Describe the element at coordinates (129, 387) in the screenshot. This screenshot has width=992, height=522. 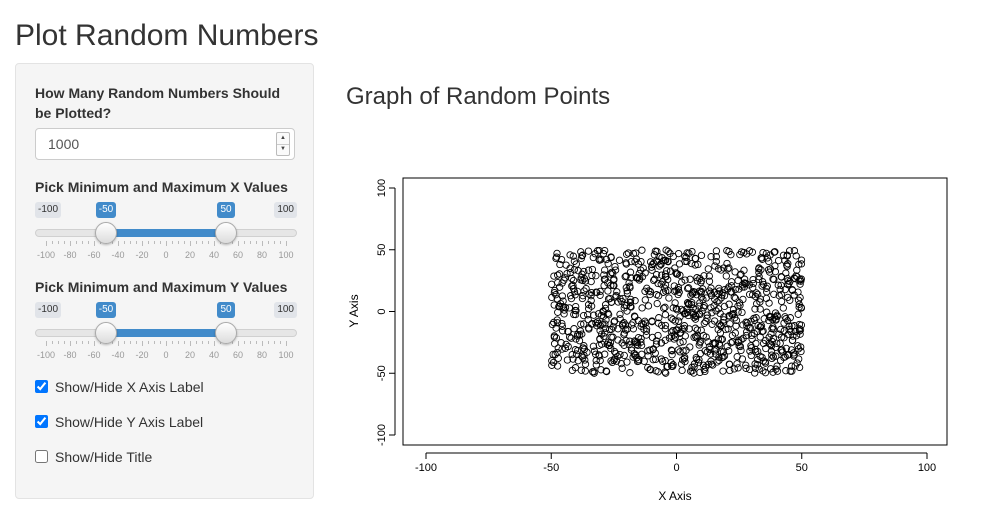
I see `checkbox-x-axis-label-text: Show/Hide X Axis Label` at that location.